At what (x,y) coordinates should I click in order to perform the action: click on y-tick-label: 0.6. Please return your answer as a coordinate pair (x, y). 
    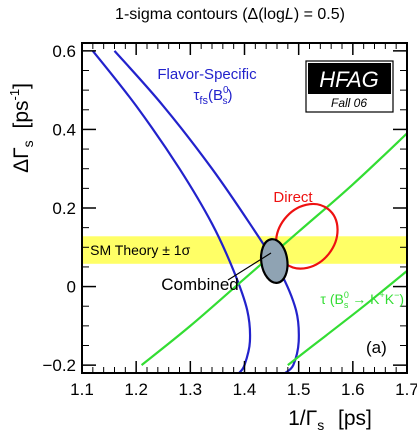
    Looking at the image, I should click on (64, 51).